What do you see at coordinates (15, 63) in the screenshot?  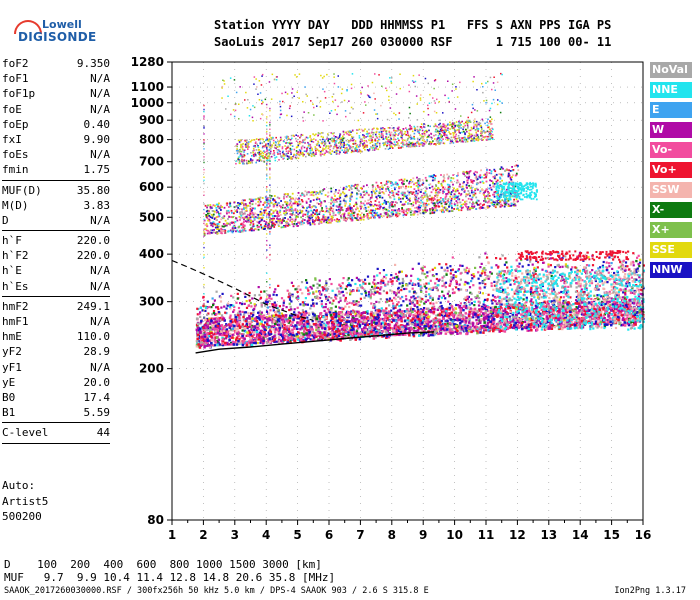 I see `param-label: foF2` at bounding box center [15, 63].